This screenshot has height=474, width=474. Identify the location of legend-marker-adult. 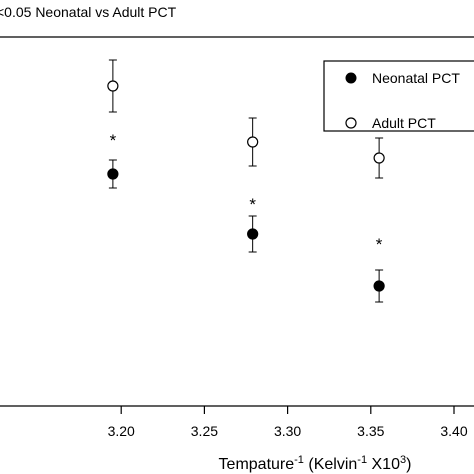
(351, 123).